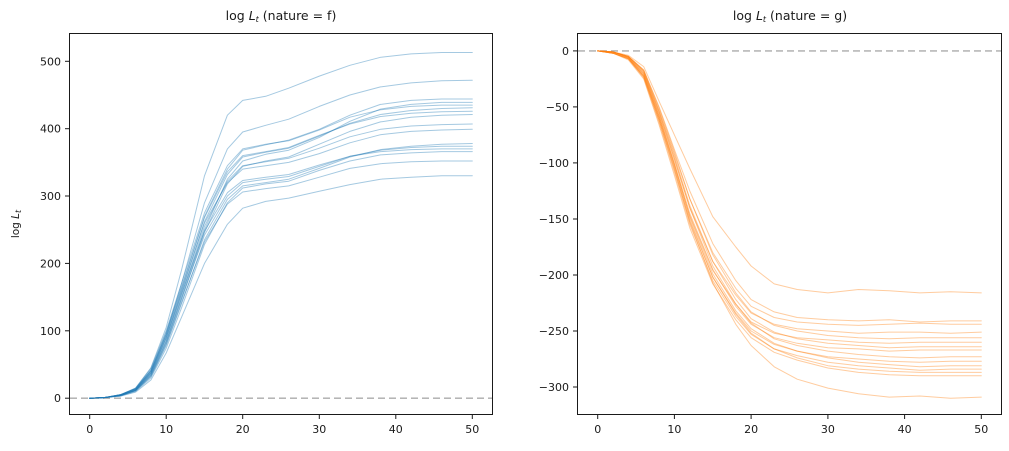 The height and width of the screenshot is (451, 1009). I want to click on y-tick-label: 200, so click(50, 263).